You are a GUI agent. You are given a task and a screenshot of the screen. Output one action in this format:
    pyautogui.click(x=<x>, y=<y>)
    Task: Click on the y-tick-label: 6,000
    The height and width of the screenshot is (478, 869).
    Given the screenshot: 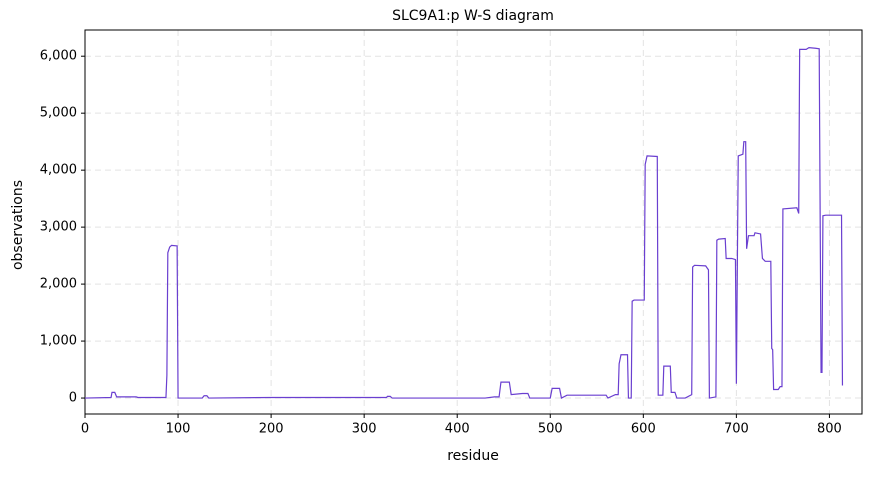 What is the action you would take?
    pyautogui.click(x=58, y=56)
    